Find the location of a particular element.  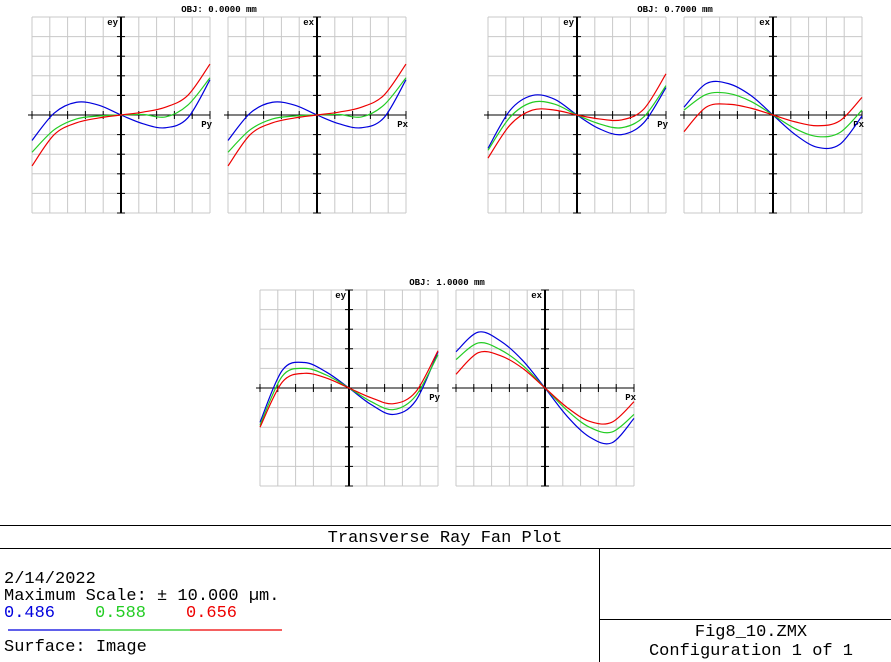

date: 2/14/2022 is located at coordinates (50, 579).